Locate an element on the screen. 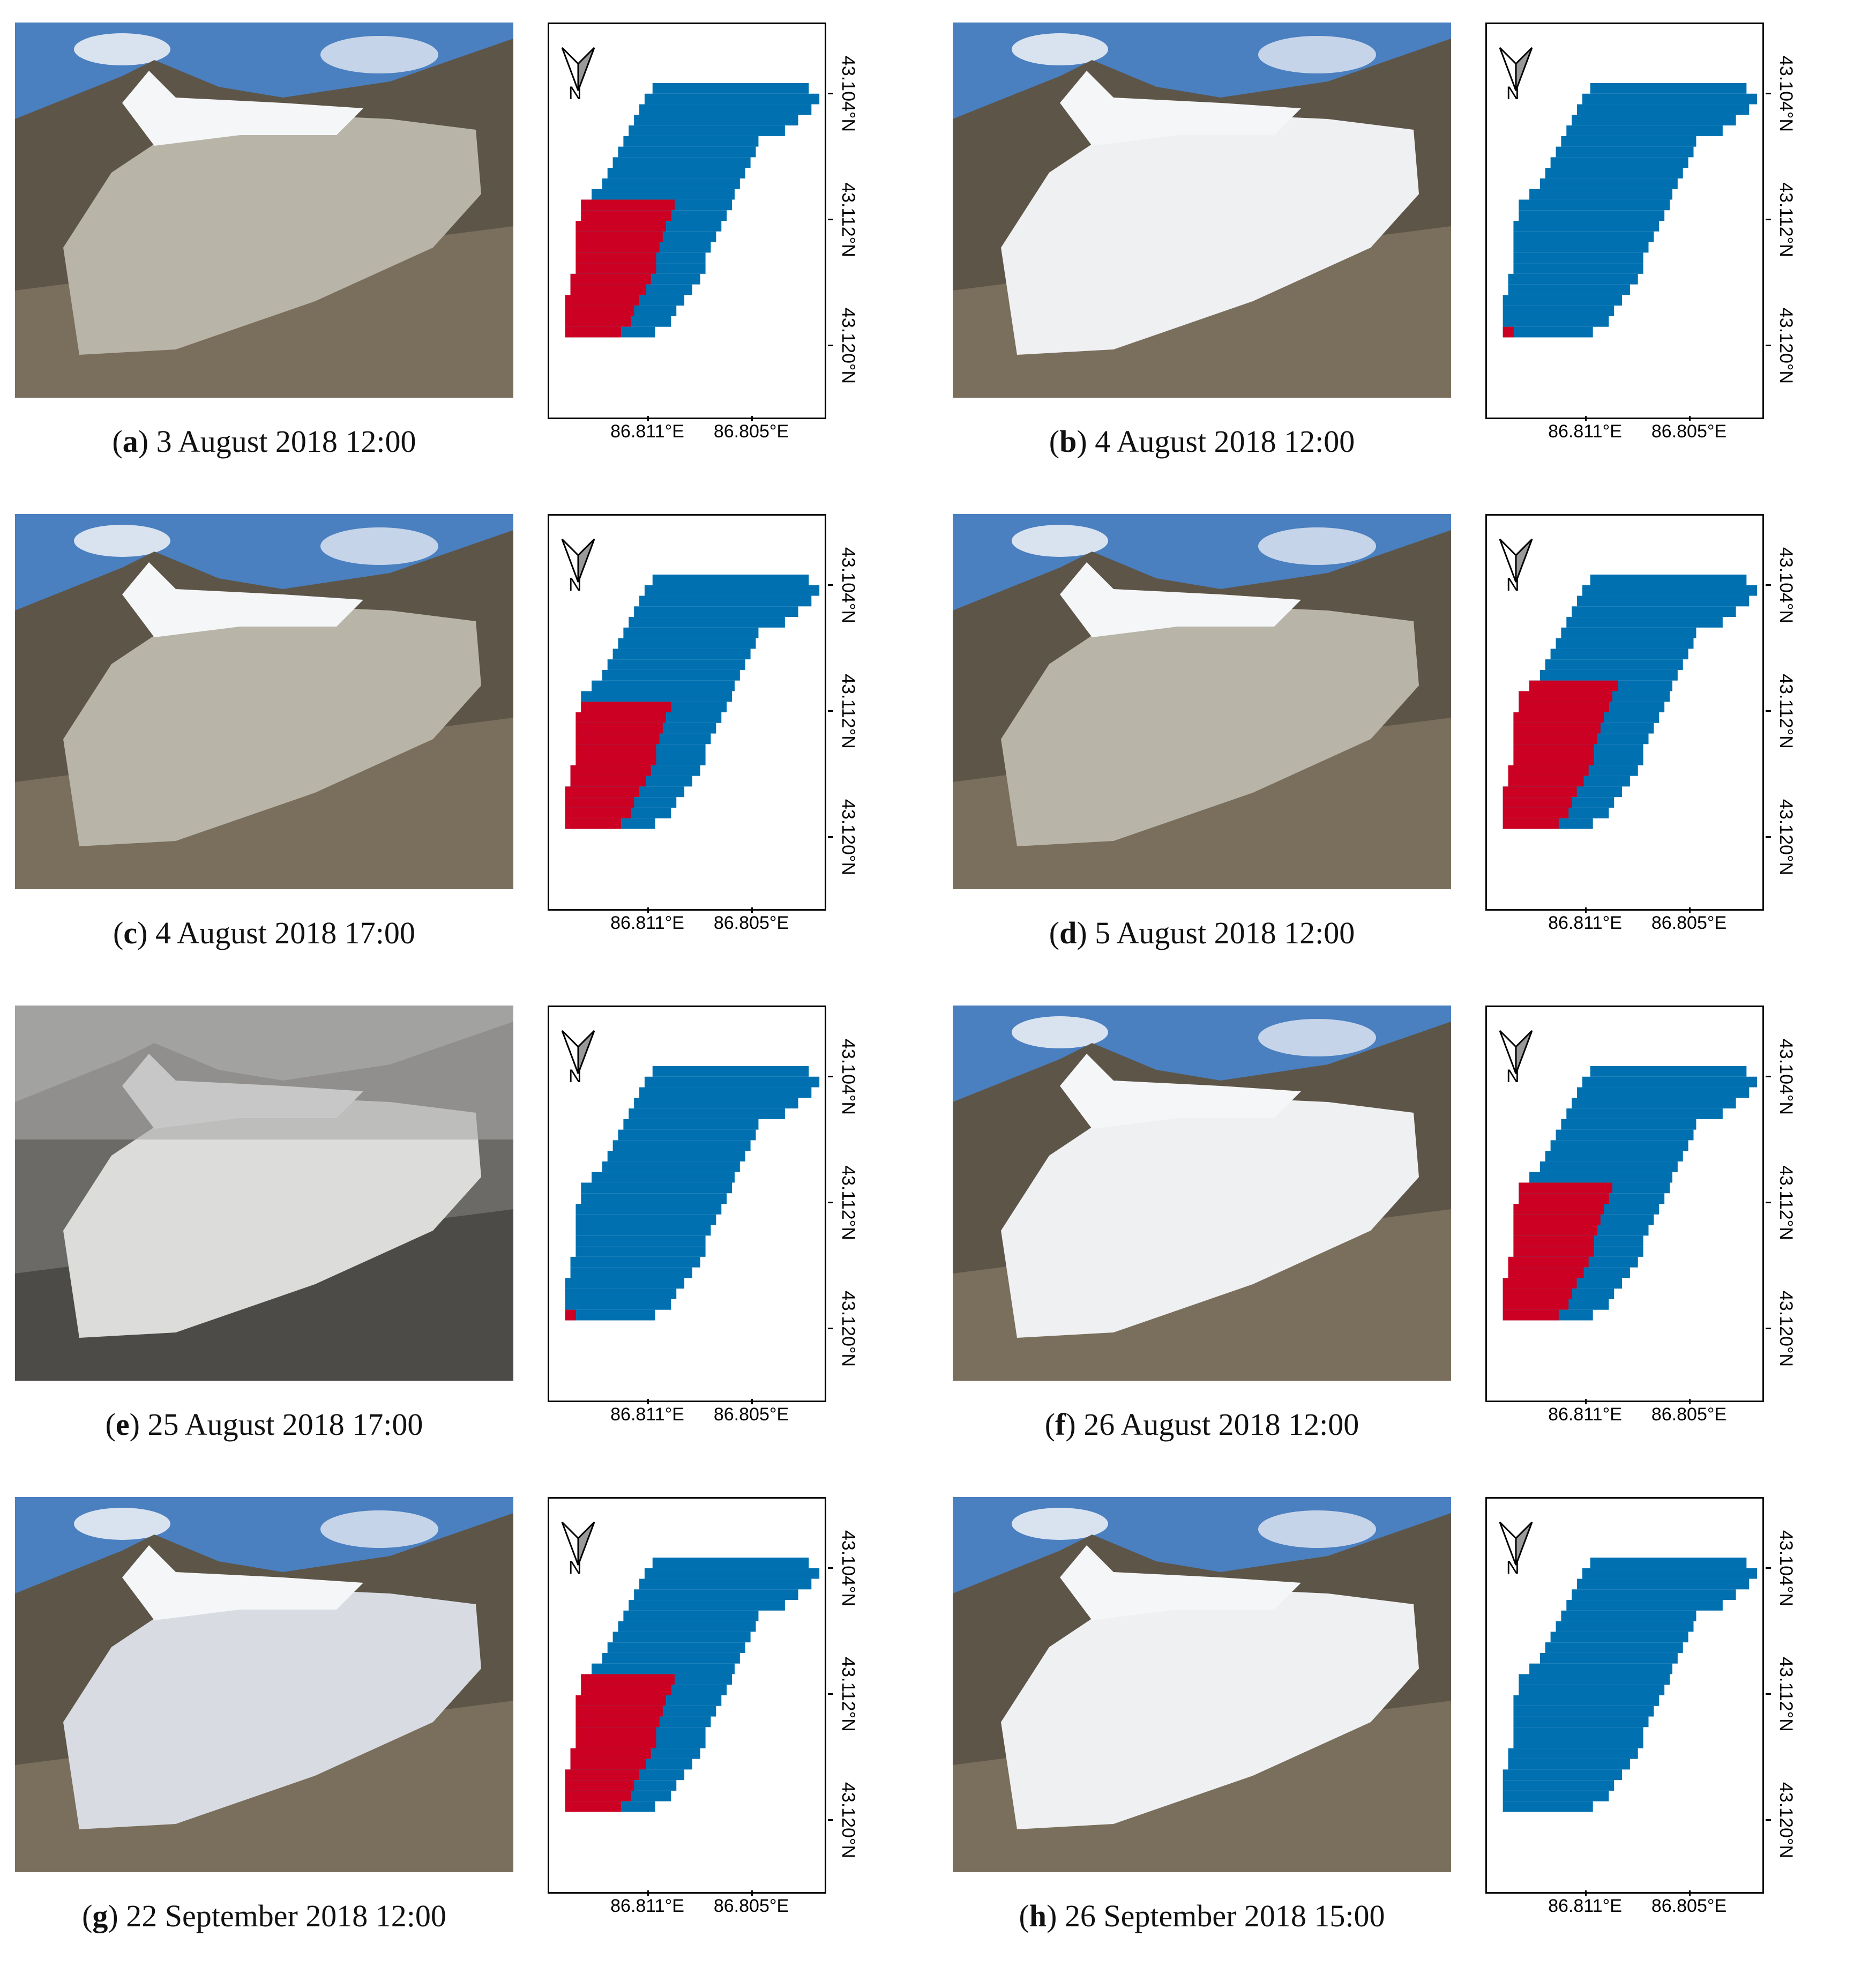 This screenshot has width=1876, height=1966. panel-caption: (f) 26 August 2018 12:00 is located at coordinates (1201, 1424).